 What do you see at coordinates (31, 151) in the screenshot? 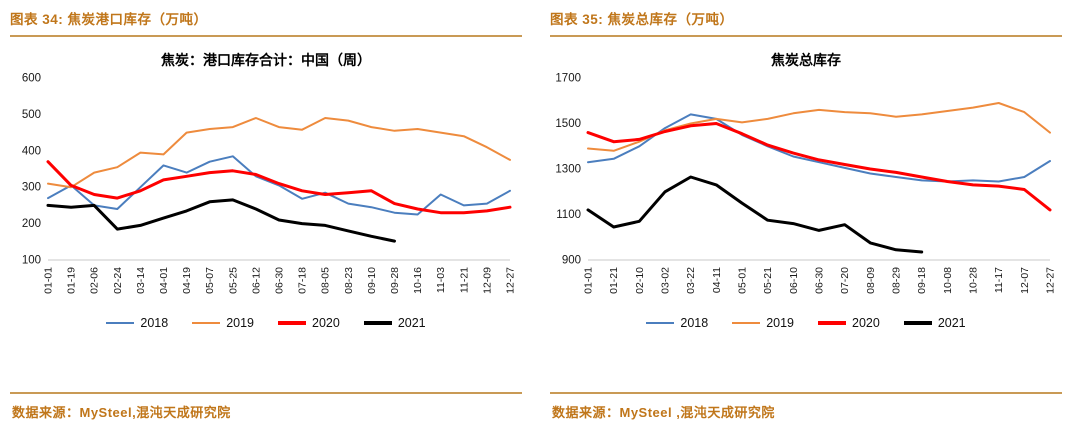
I see `y-axis-tick-label: 400` at bounding box center [31, 151].